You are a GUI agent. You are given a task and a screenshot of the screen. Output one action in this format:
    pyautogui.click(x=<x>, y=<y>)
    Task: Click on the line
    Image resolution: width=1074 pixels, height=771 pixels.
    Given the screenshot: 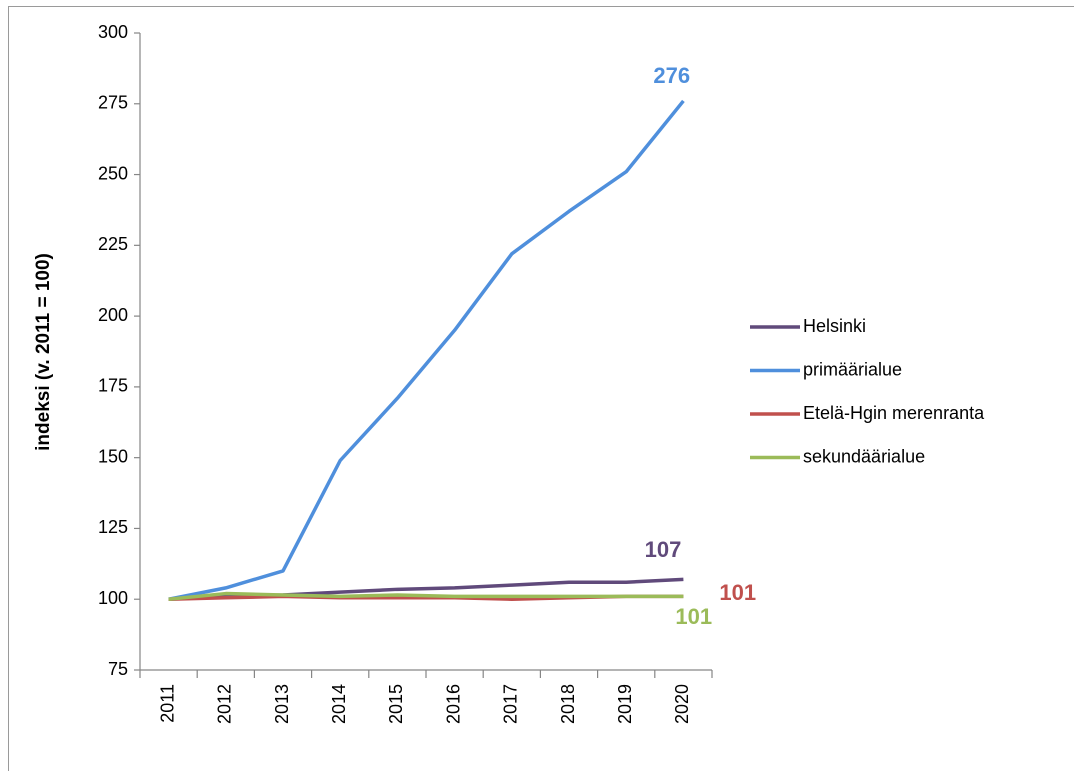 What is the action you would take?
    pyautogui.click(x=426, y=596)
    